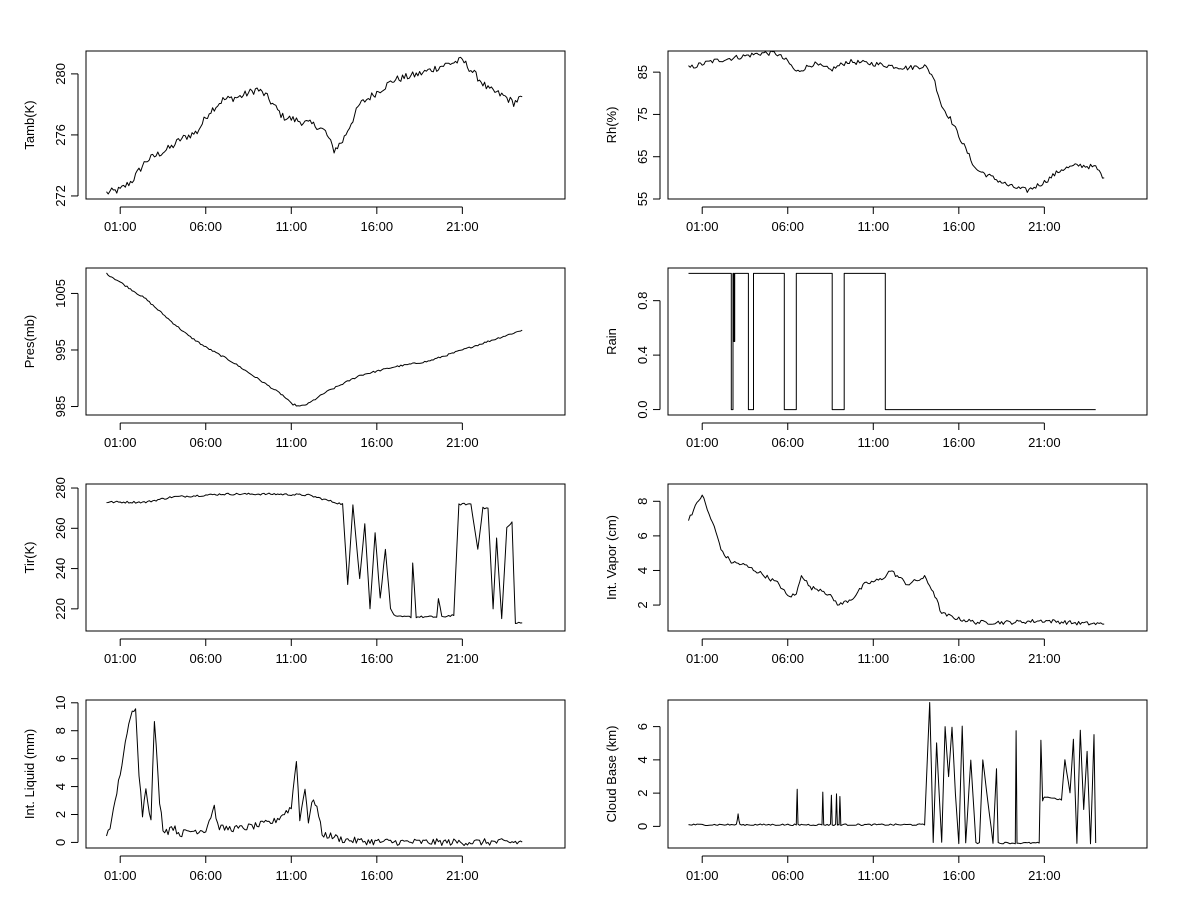  I want to click on panel-6-x-tick-label: 21:00, so click(1044, 658).